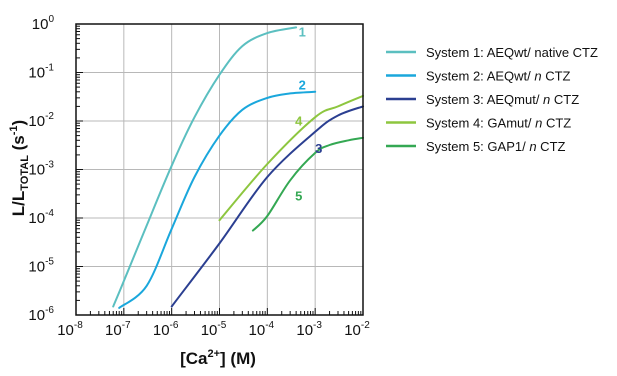 The width and height of the screenshot is (617, 376). I want to click on x-tick-exponent: -4, so click(269, 325).